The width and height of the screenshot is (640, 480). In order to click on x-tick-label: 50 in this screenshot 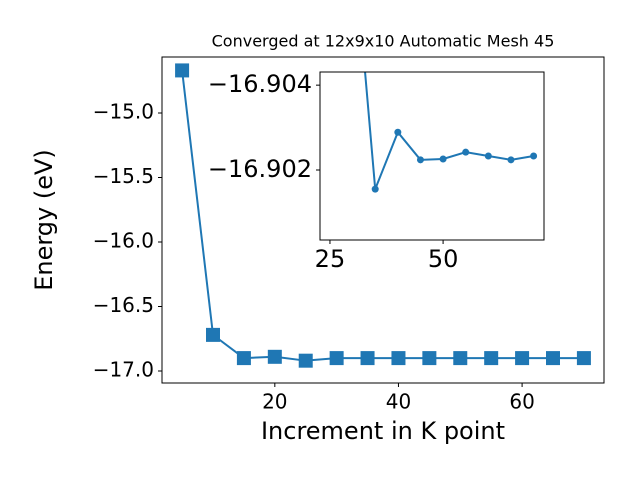, I will do `click(443, 259)`.